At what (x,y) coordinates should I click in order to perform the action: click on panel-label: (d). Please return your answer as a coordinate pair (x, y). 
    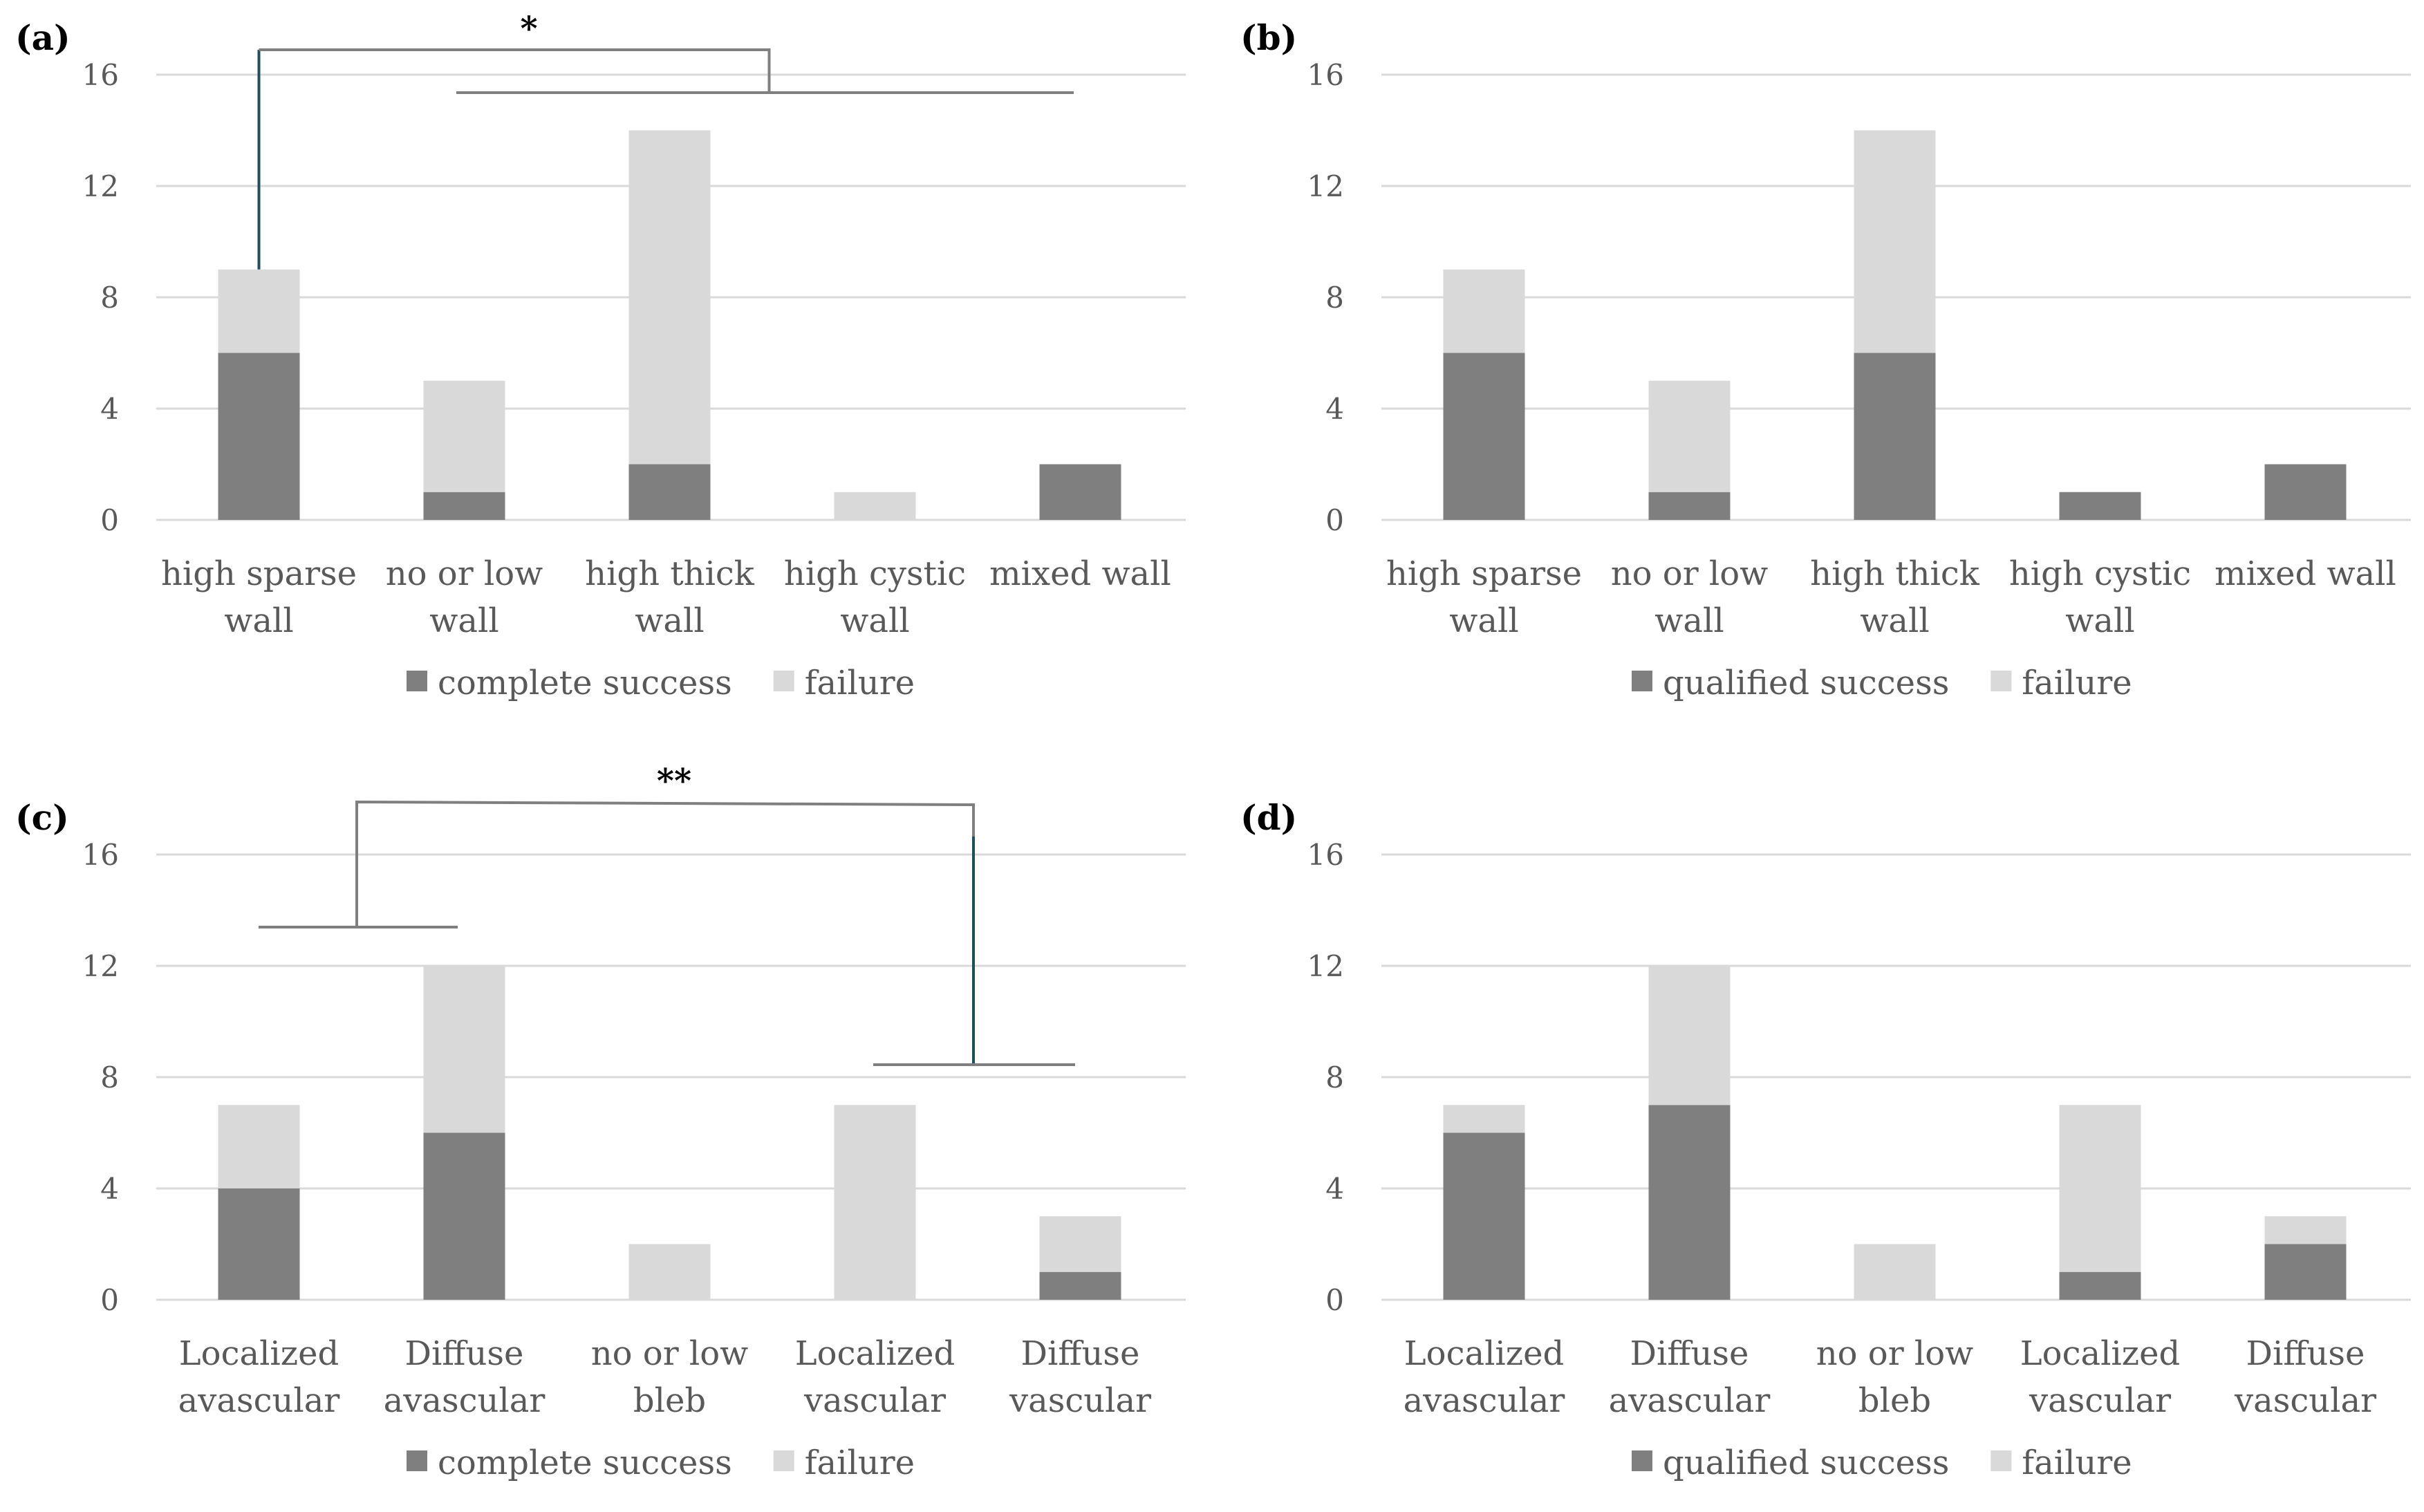
    Looking at the image, I should click on (1268, 817).